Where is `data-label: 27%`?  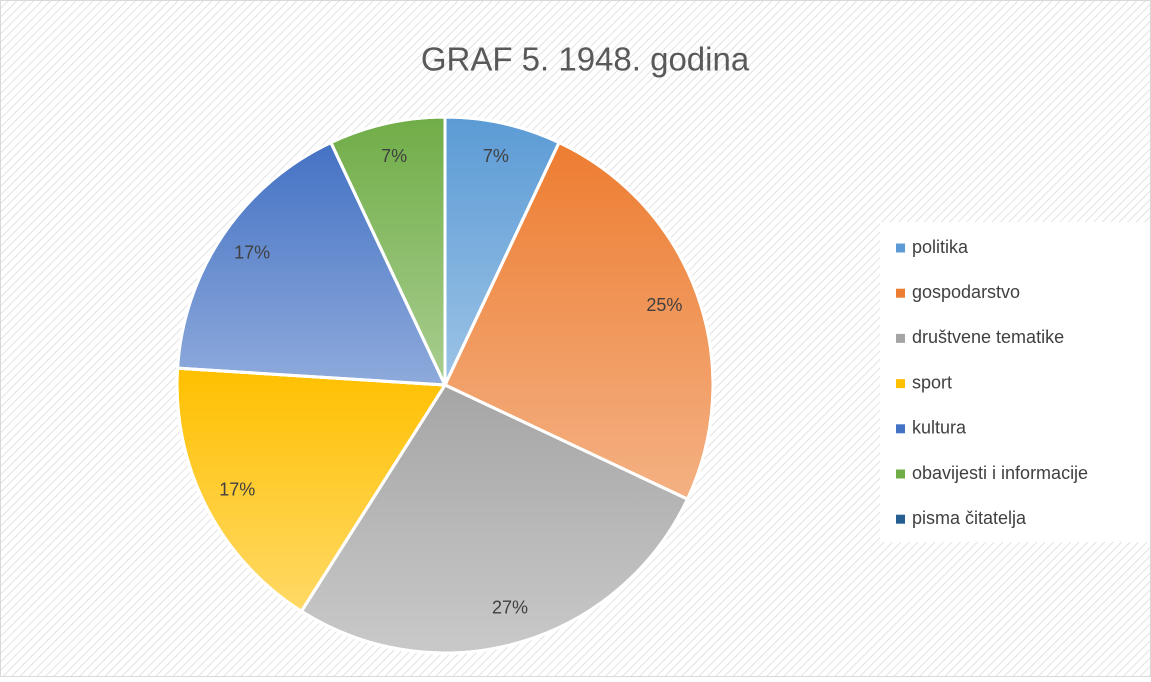
data-label: 27% is located at coordinates (510, 608).